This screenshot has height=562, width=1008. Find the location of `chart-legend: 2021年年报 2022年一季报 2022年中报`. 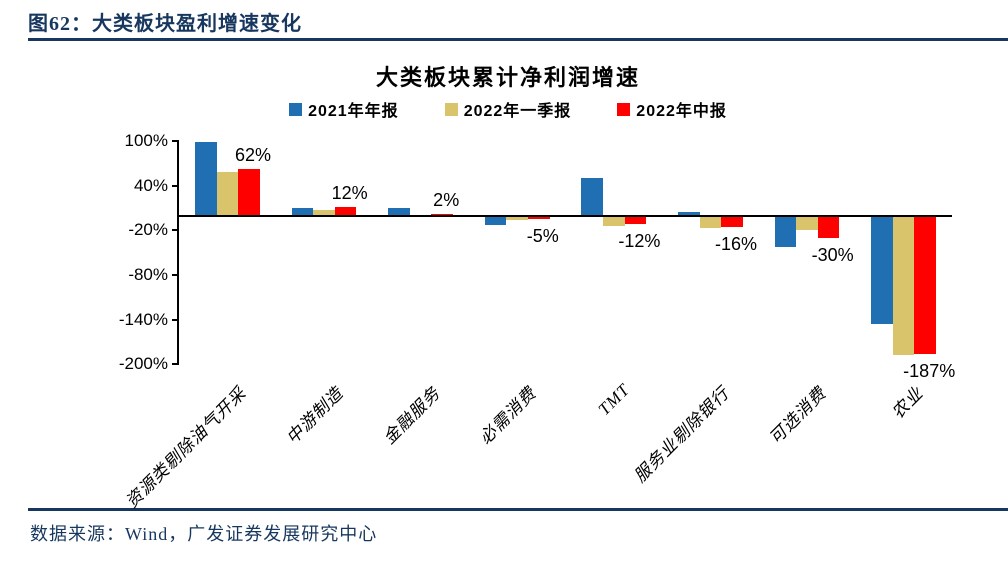

chart-legend: 2021年年报 2022年一季报 2022年中报 is located at coordinates (508, 109).